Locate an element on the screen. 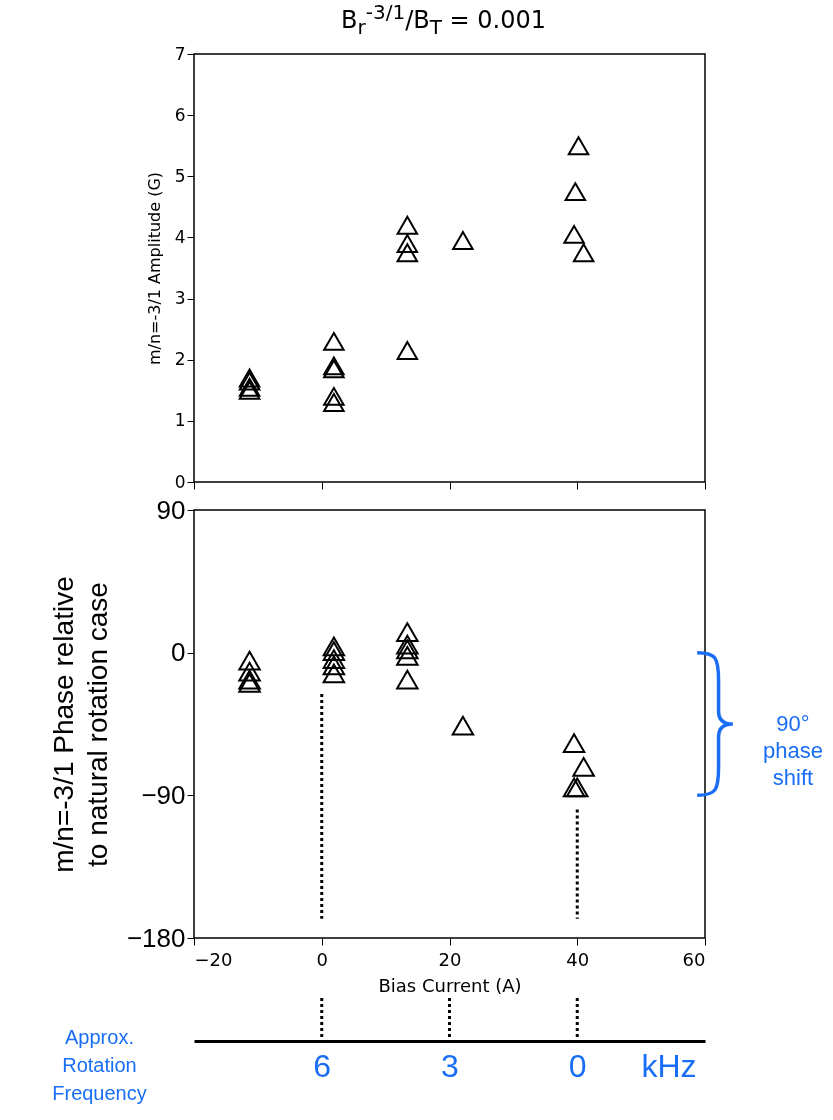  y-tick-label: 4 is located at coordinates (180, 236).